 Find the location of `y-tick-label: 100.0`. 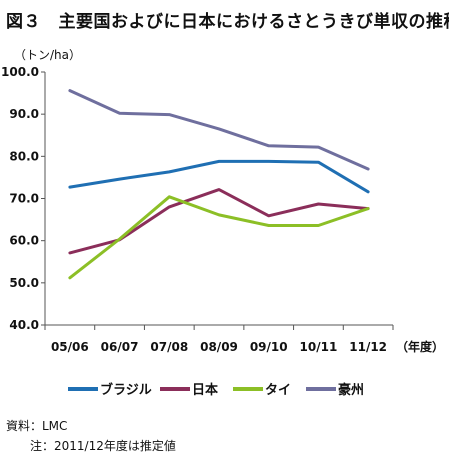

y-tick-label: 100.0 is located at coordinates (20, 72).